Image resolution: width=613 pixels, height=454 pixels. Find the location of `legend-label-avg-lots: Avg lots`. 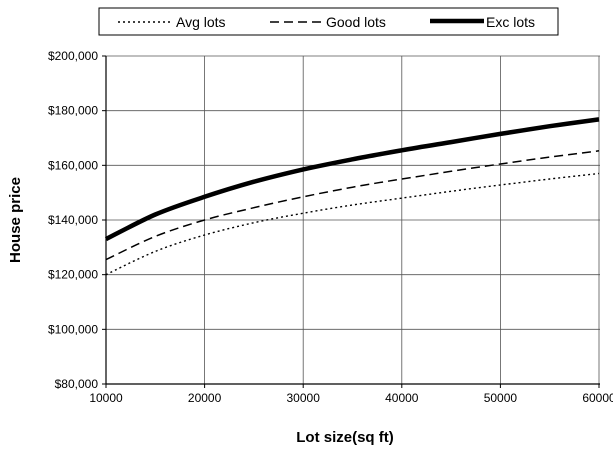

legend-label-avg-lots: Avg lots is located at coordinates (201, 22).